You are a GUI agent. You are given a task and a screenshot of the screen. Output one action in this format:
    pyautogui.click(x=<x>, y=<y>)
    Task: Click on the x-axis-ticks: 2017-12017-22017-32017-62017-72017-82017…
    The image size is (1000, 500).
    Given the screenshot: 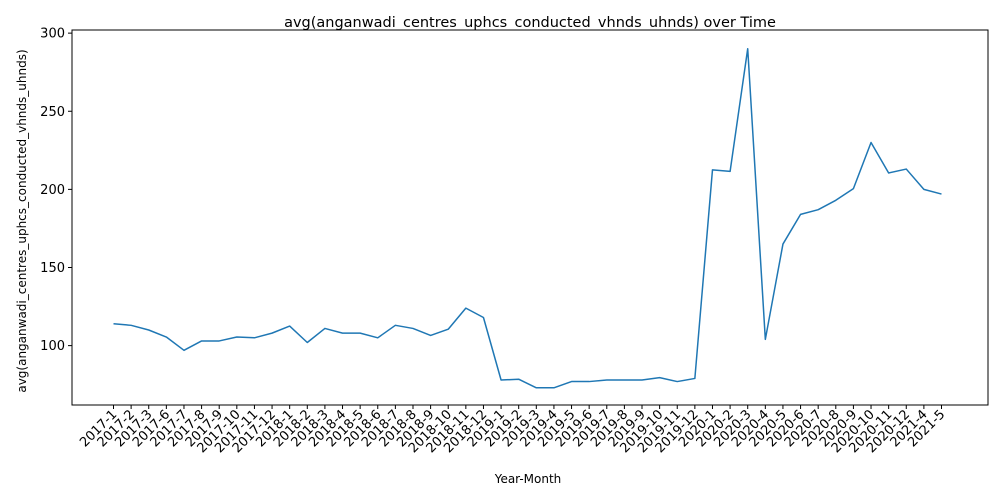 What is the action you would take?
    pyautogui.click(x=512, y=430)
    